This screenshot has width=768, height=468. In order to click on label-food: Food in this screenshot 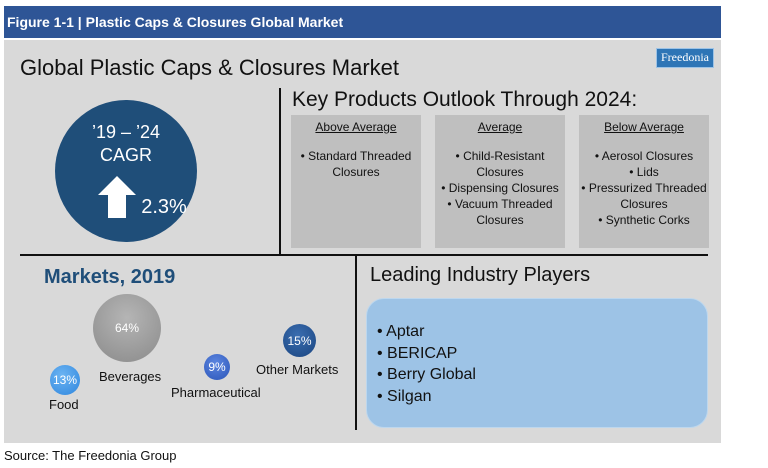, I will do `click(64, 404)`.